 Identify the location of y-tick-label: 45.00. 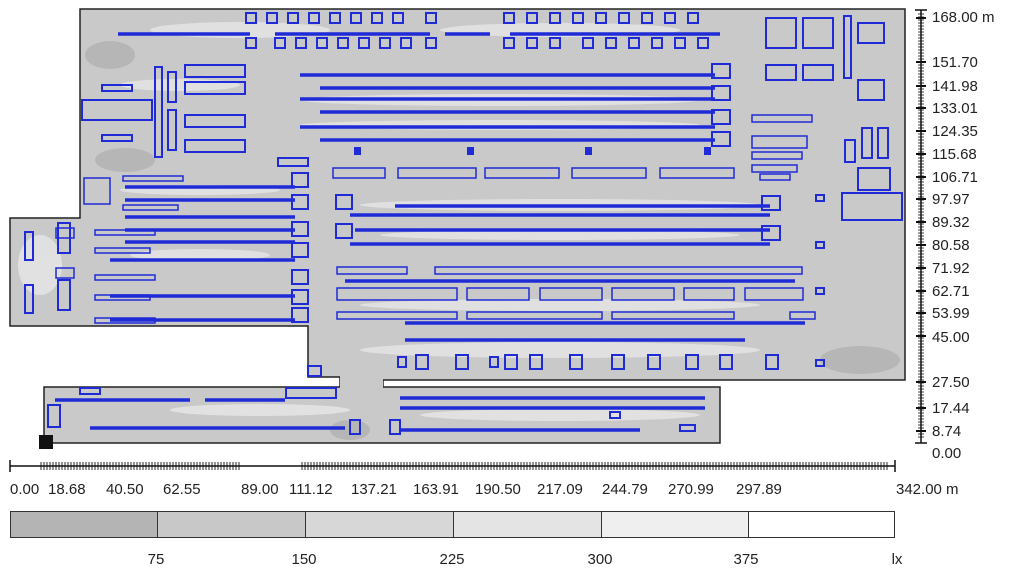
(951, 337).